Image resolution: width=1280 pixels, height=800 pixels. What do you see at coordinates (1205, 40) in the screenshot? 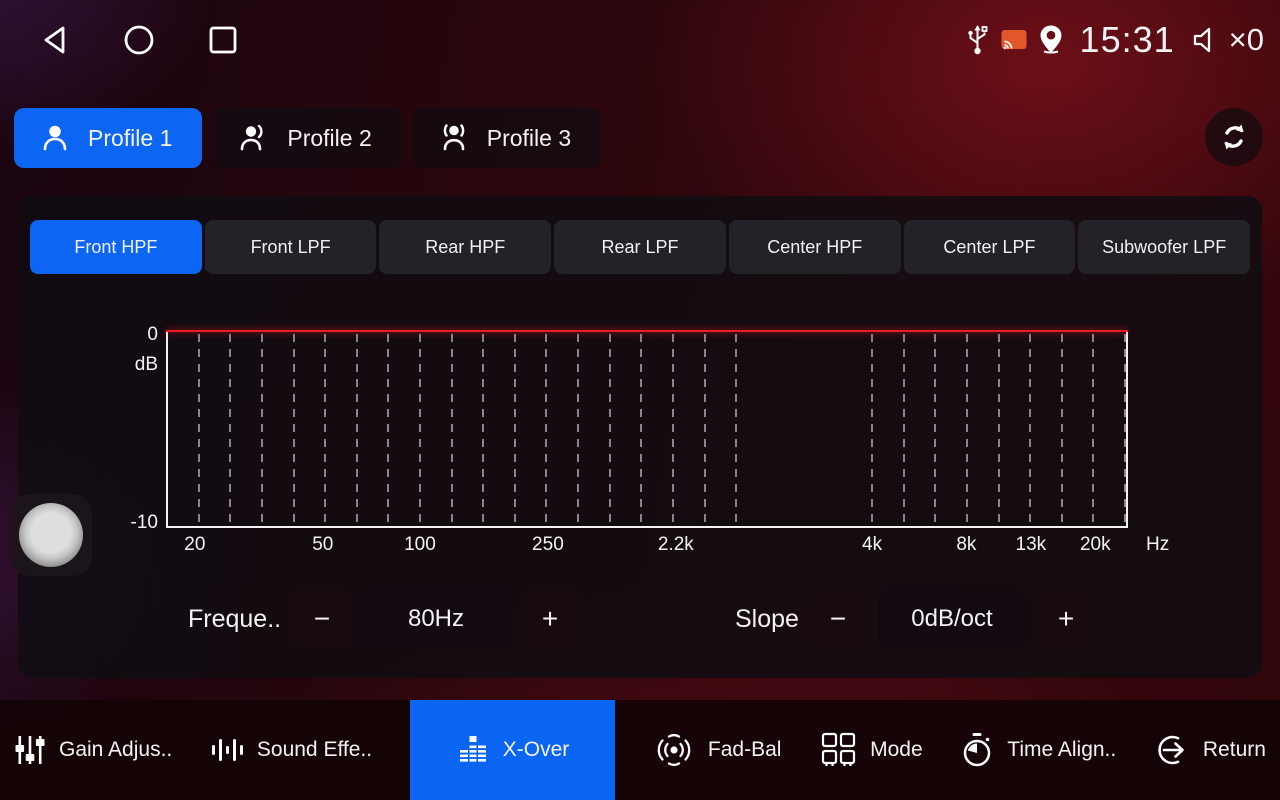
I see `volume-muted-icon` at bounding box center [1205, 40].